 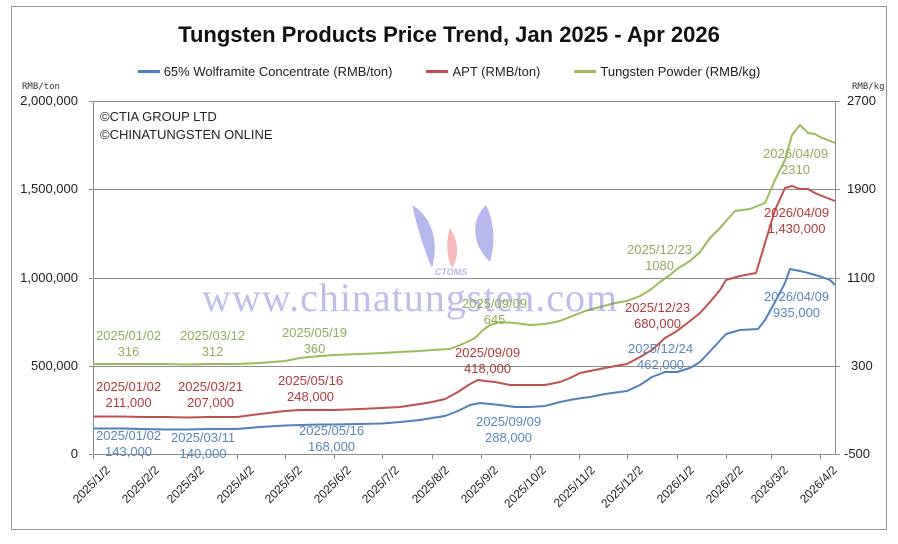 What do you see at coordinates (311, 388) in the screenshot?
I see `annotation-apt-3: 2025/05/16 248,000` at bounding box center [311, 388].